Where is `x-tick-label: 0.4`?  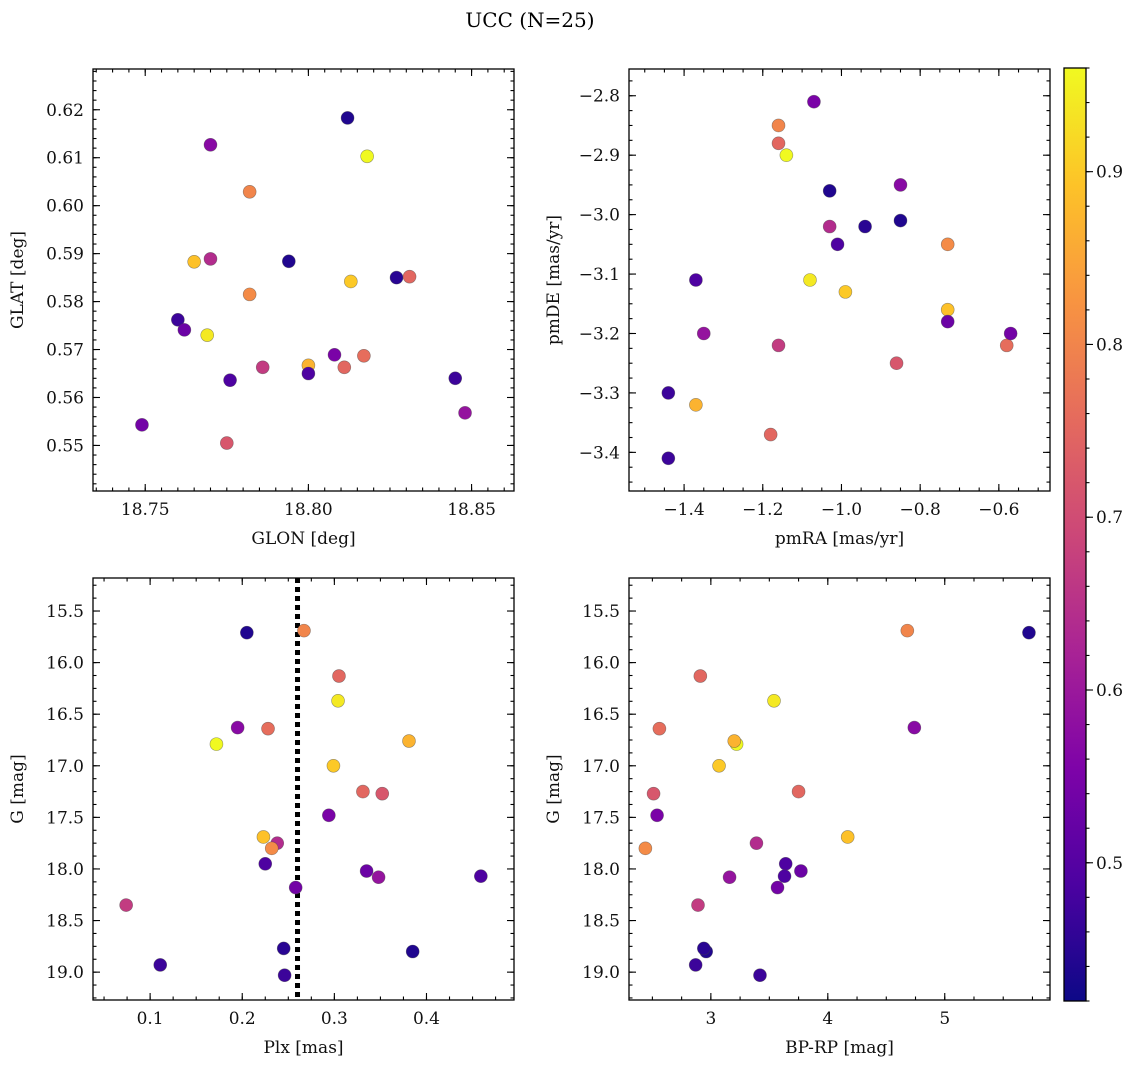 x-tick-label: 0.4 is located at coordinates (426, 1019).